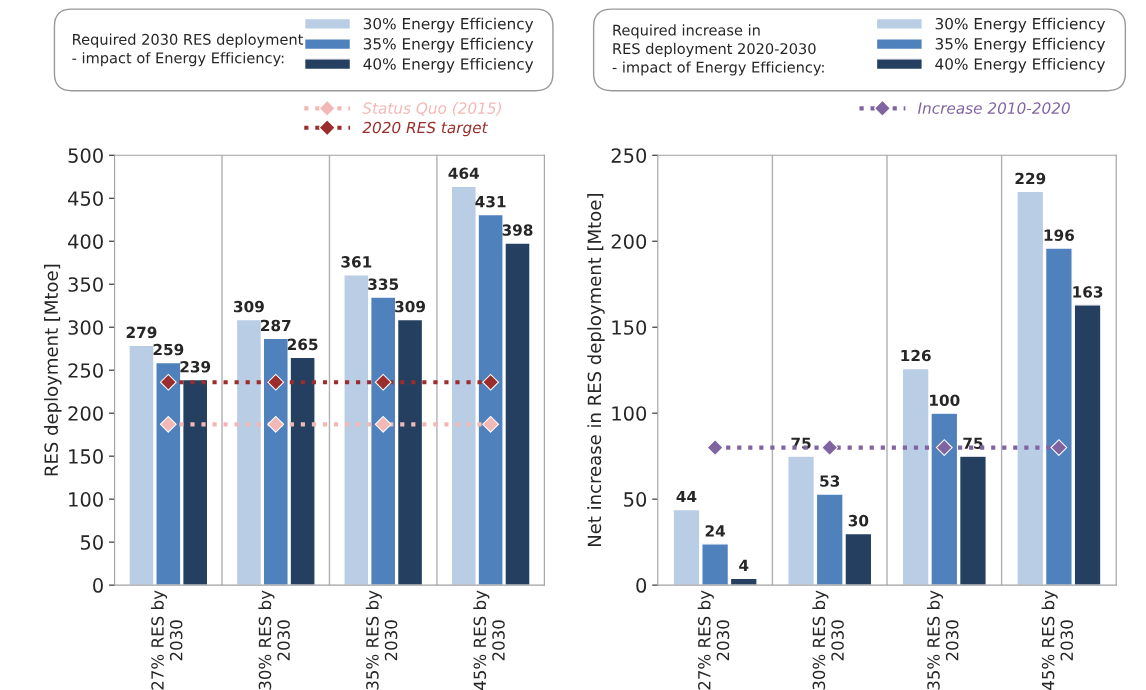 Image resolution: width=1146 pixels, height=690 pixels. What do you see at coordinates (596, 370) in the screenshot?
I see `y-axis-title: Net increase in RES deployment [Mtoe]` at bounding box center [596, 370].